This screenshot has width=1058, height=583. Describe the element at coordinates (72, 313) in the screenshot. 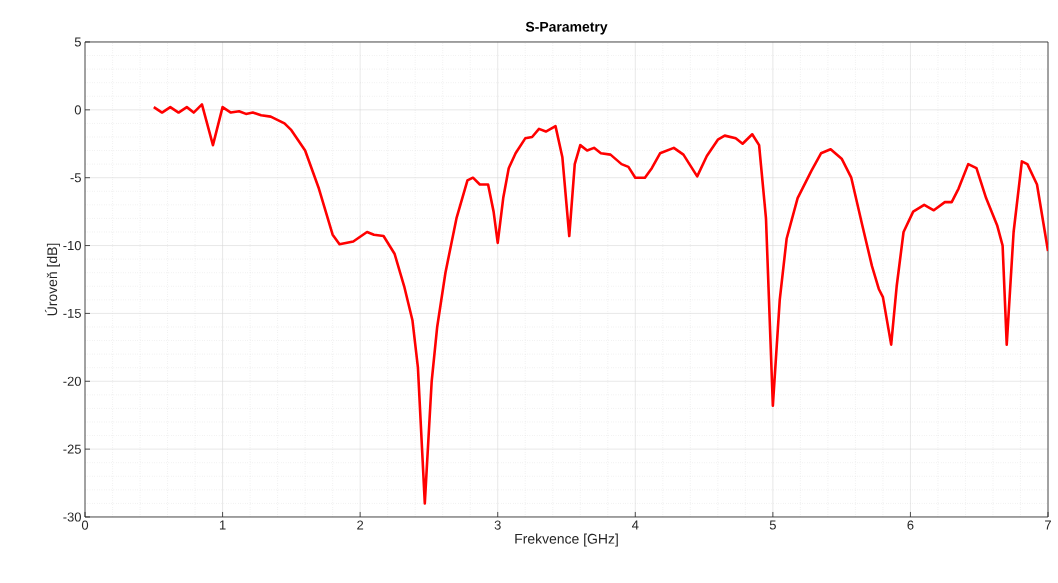

I see `y-tick-label: -15` at that location.